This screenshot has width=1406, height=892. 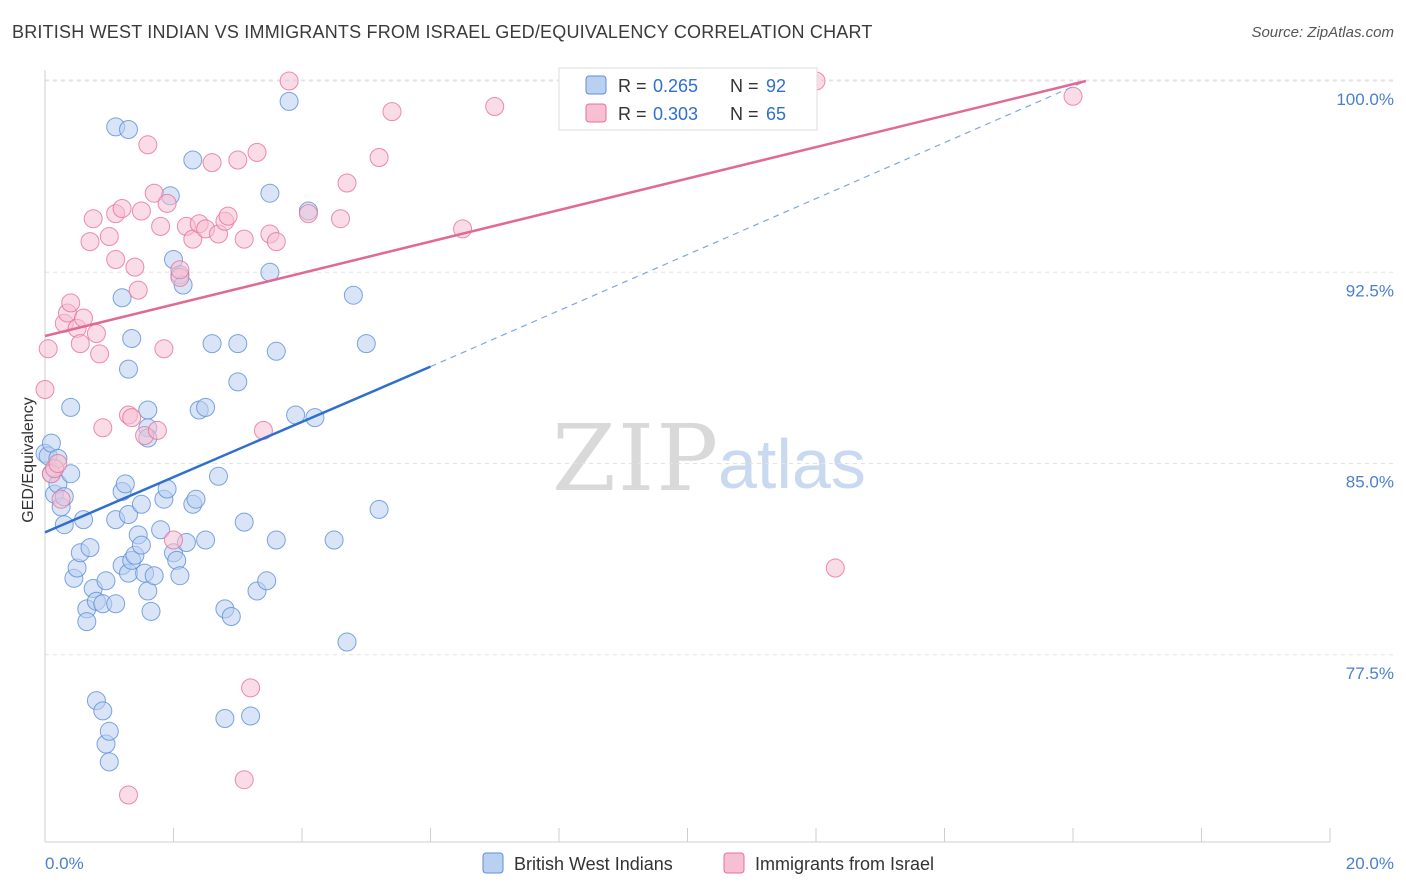 I want to click on stats-swatch-pink, so click(x=596, y=113).